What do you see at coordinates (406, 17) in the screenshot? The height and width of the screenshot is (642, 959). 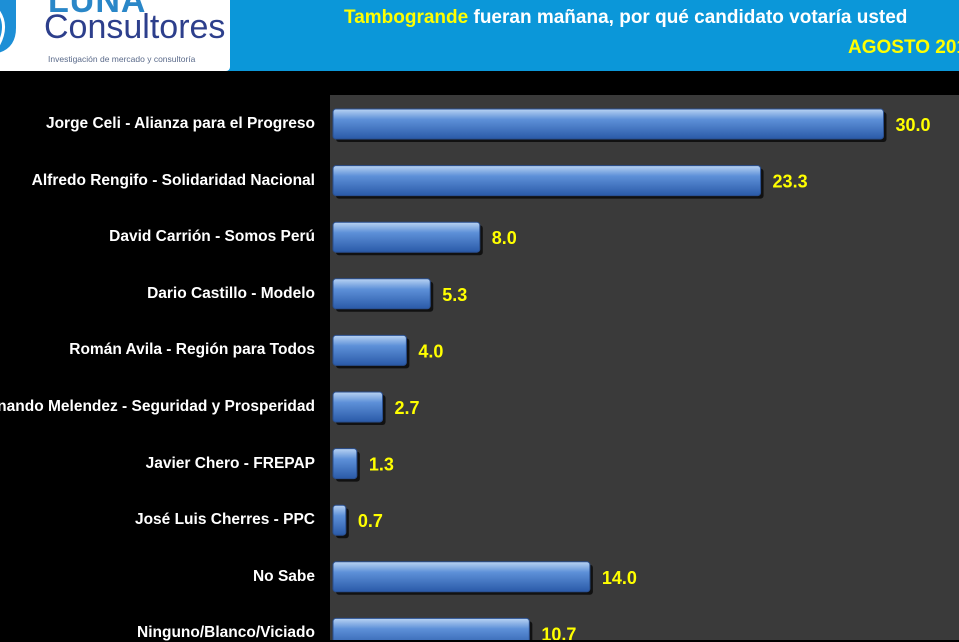 I see `title-highlight: Tambogrande` at bounding box center [406, 17].